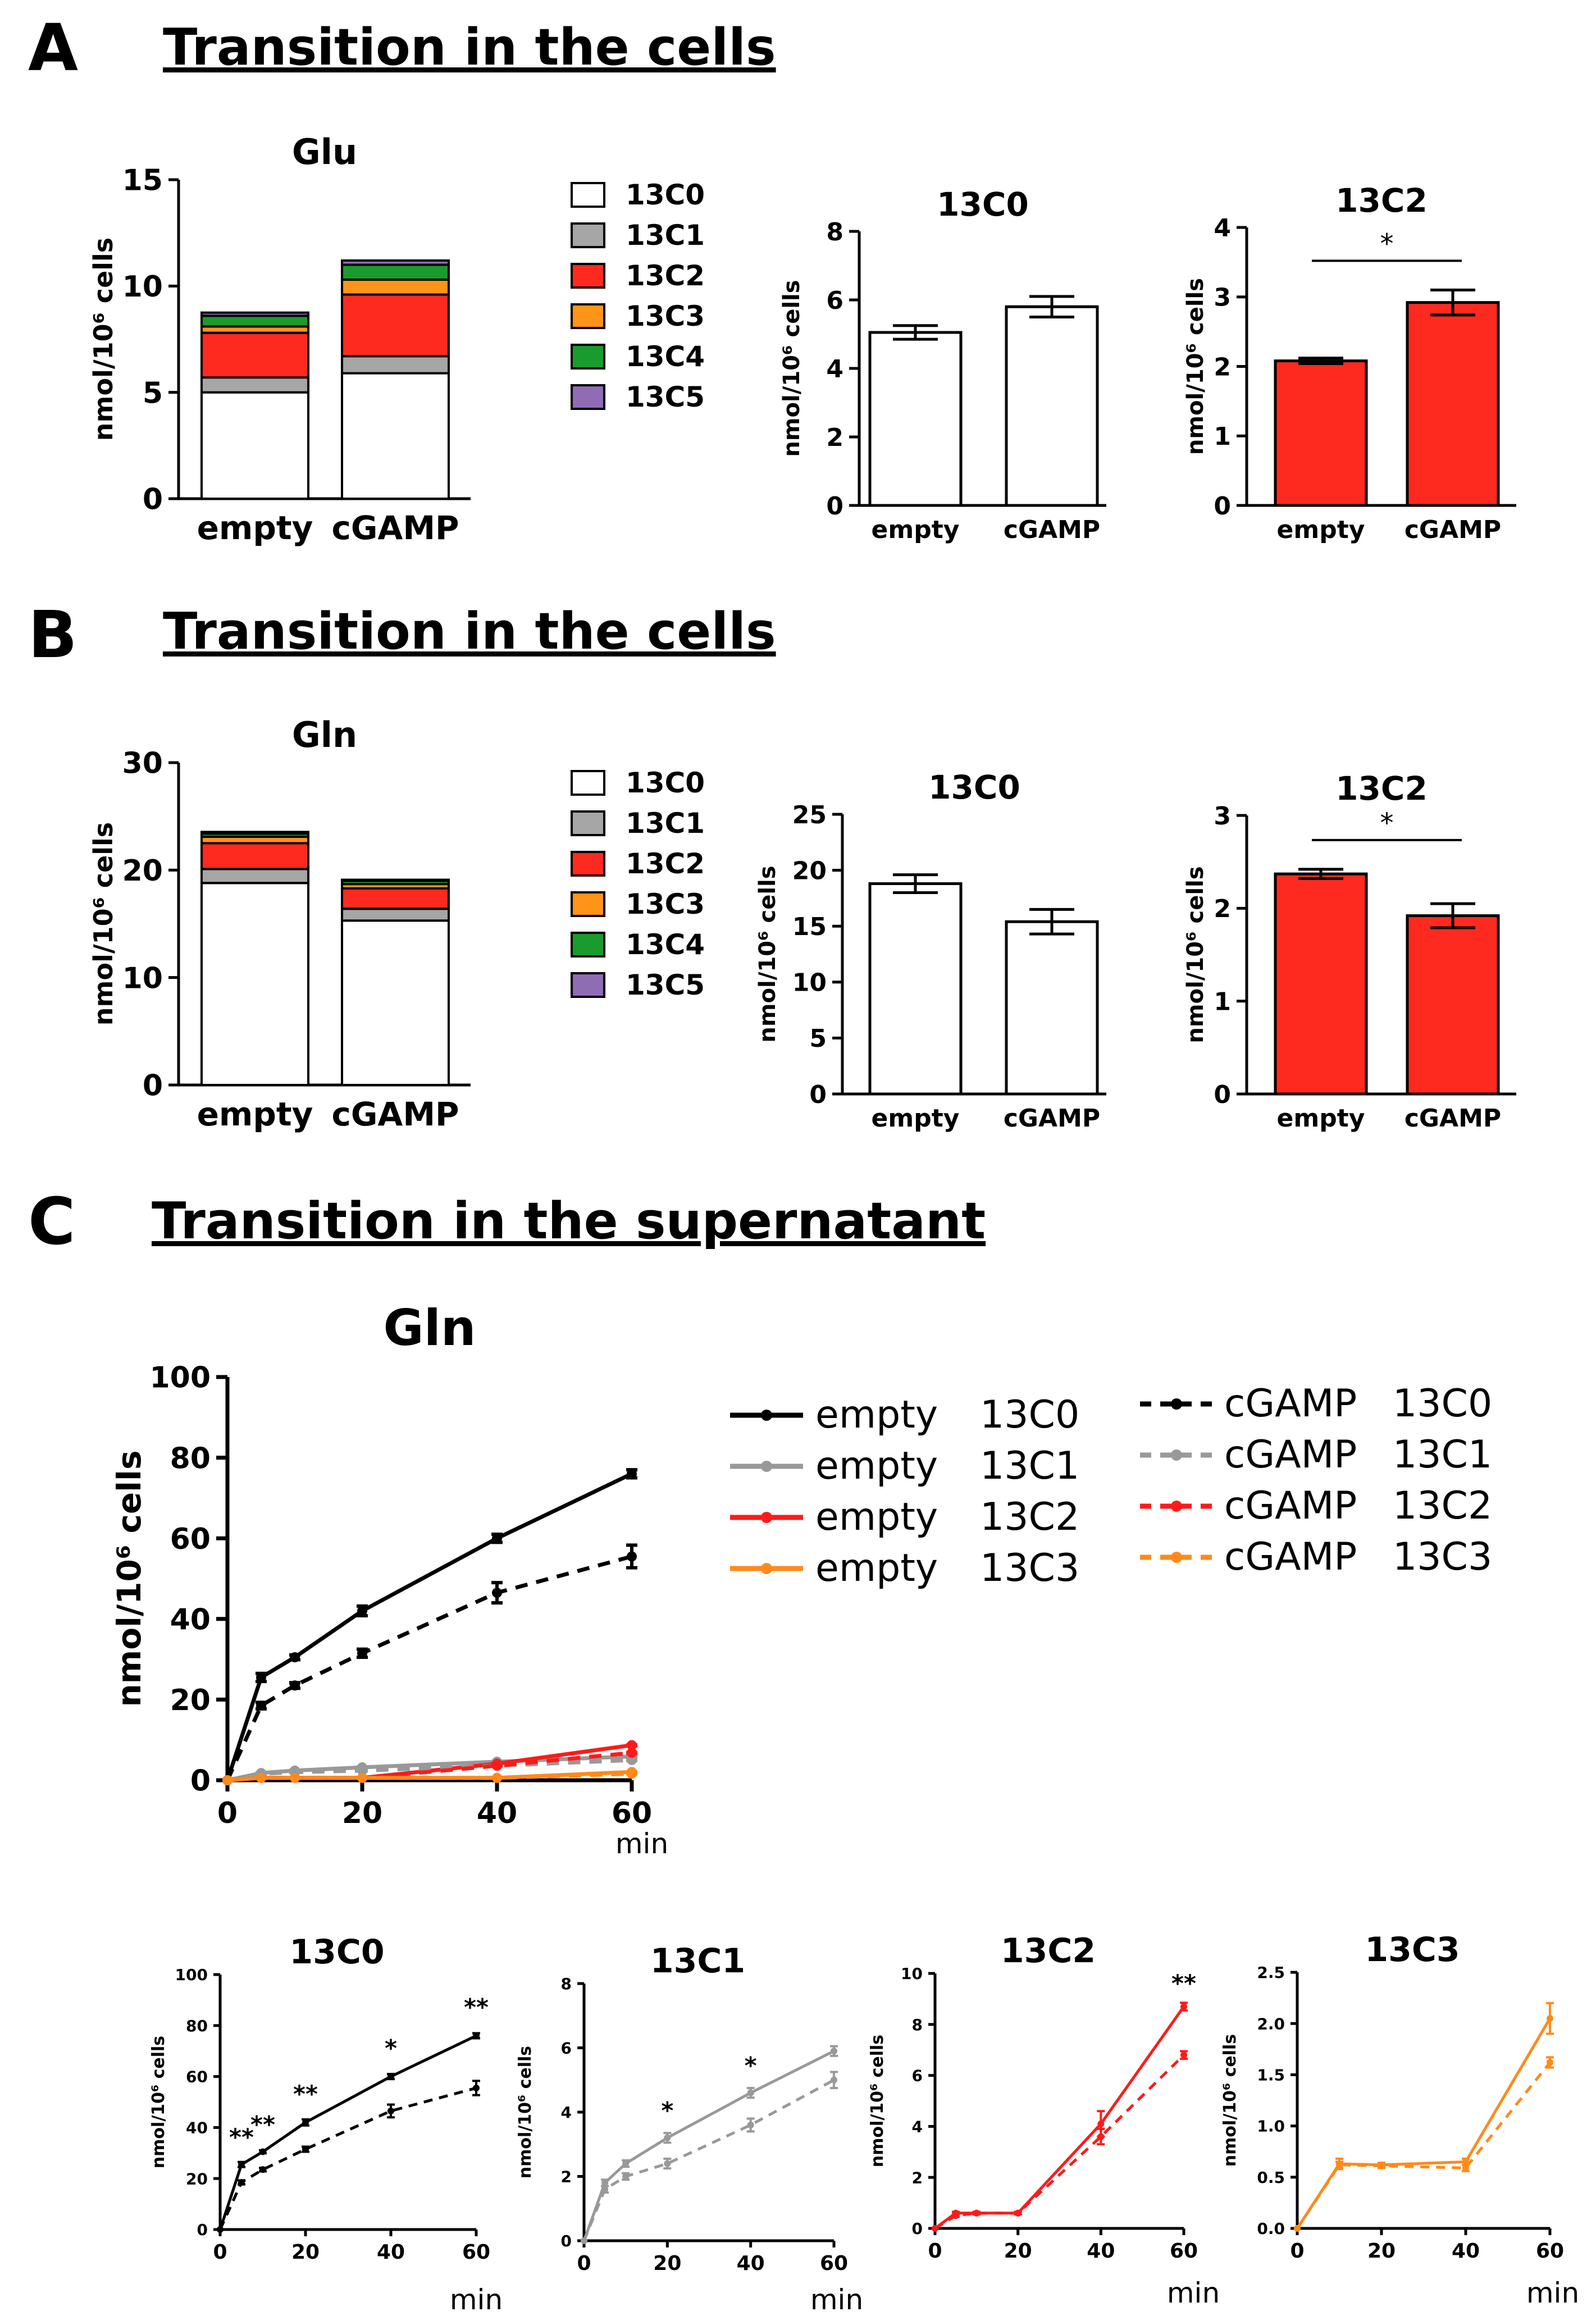 The width and height of the screenshot is (1596, 2316). I want to click on B_13C0-title: 13C0, so click(974, 787).